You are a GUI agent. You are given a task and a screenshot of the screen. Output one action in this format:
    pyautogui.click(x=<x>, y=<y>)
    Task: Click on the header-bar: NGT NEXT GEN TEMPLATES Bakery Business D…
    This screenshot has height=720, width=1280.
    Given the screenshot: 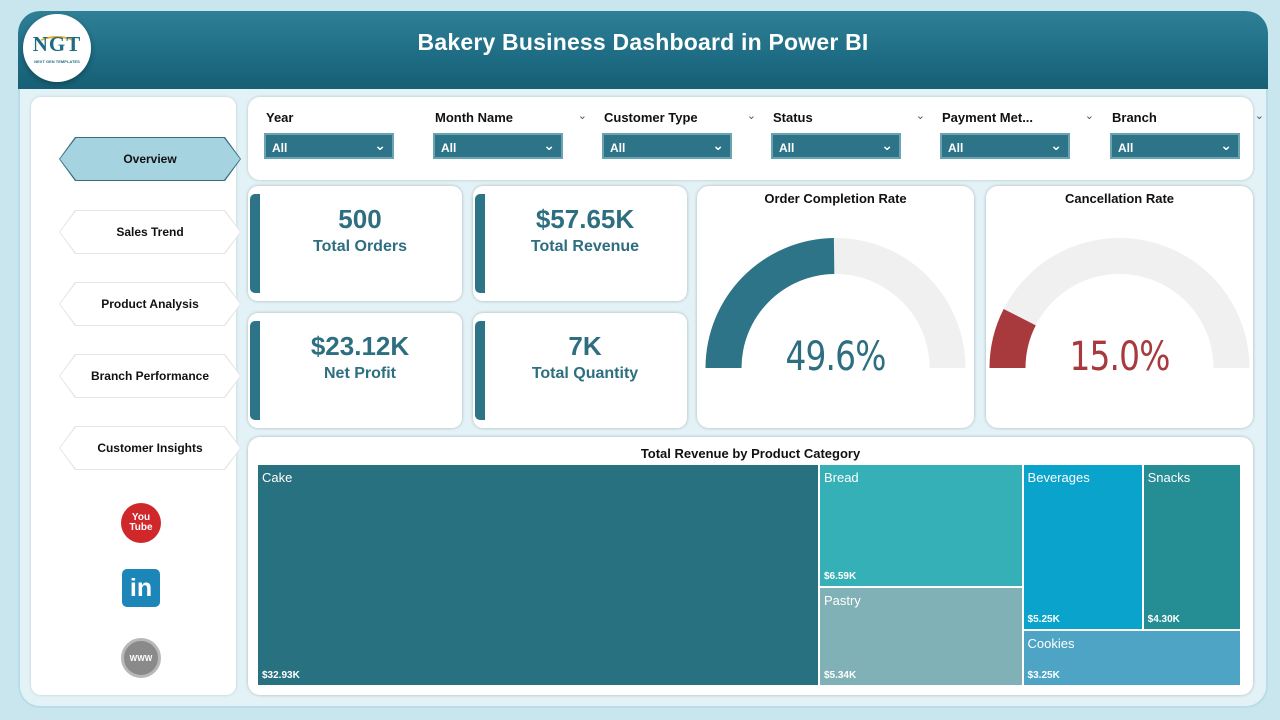 What is the action you would take?
    pyautogui.click(x=643, y=50)
    